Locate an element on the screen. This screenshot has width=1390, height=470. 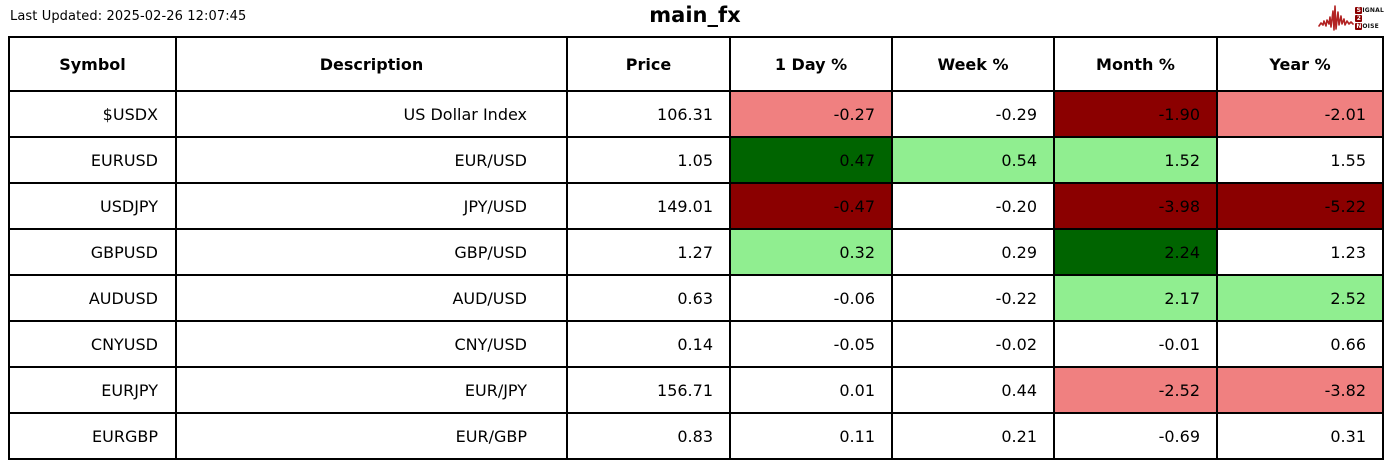
symbol-cell: AUDUSD is located at coordinates (92, 298).